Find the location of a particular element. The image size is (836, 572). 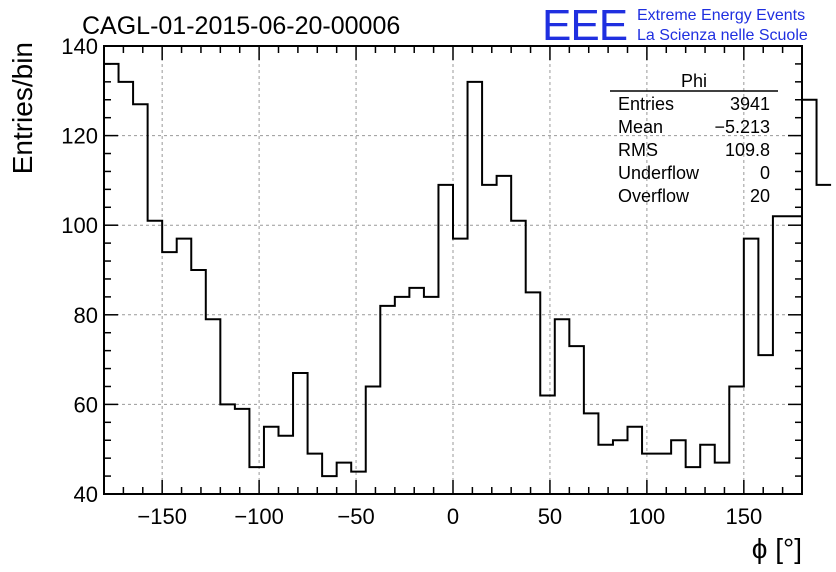

stats-value: 20 is located at coordinates (760, 196).